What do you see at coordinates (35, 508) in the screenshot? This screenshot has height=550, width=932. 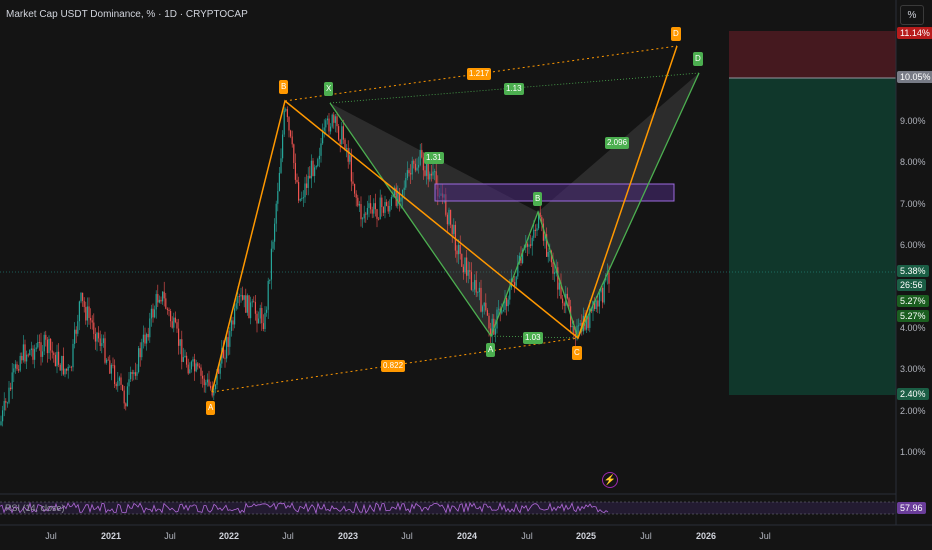 I see `rsi-label: RSI (14, close)` at bounding box center [35, 508].